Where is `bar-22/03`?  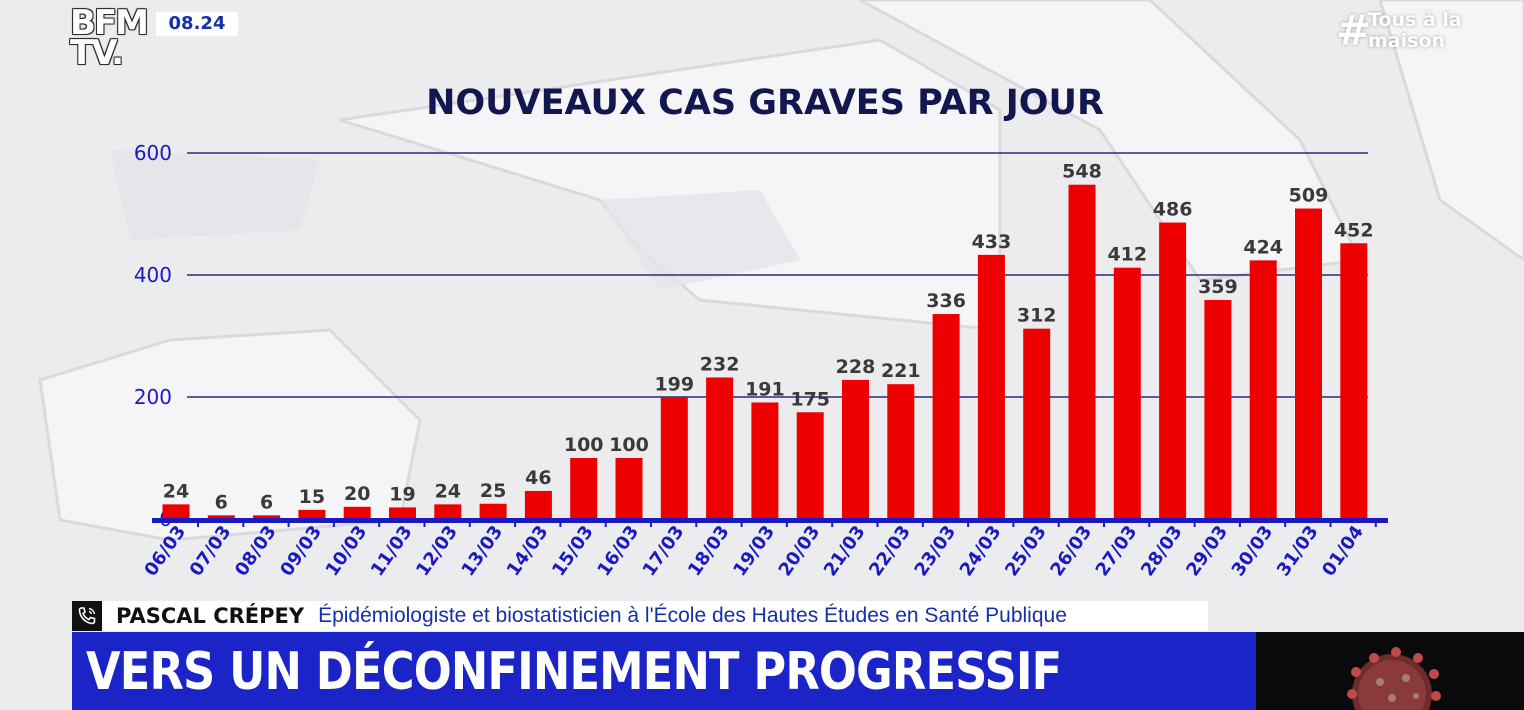
bar-22/03 is located at coordinates (901, 451).